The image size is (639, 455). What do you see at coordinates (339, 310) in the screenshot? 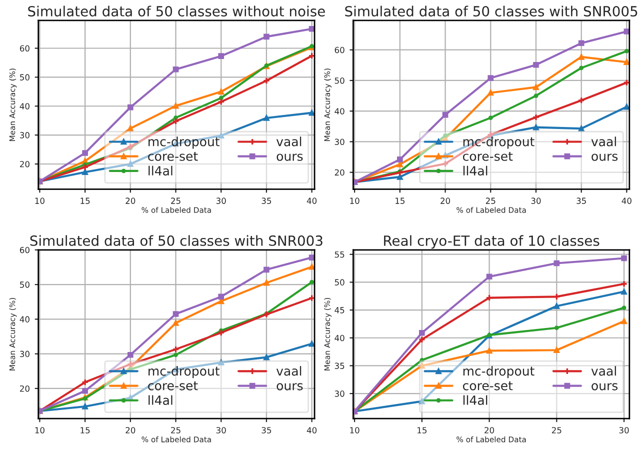
I see `y-tick-label: 45` at bounding box center [339, 310].